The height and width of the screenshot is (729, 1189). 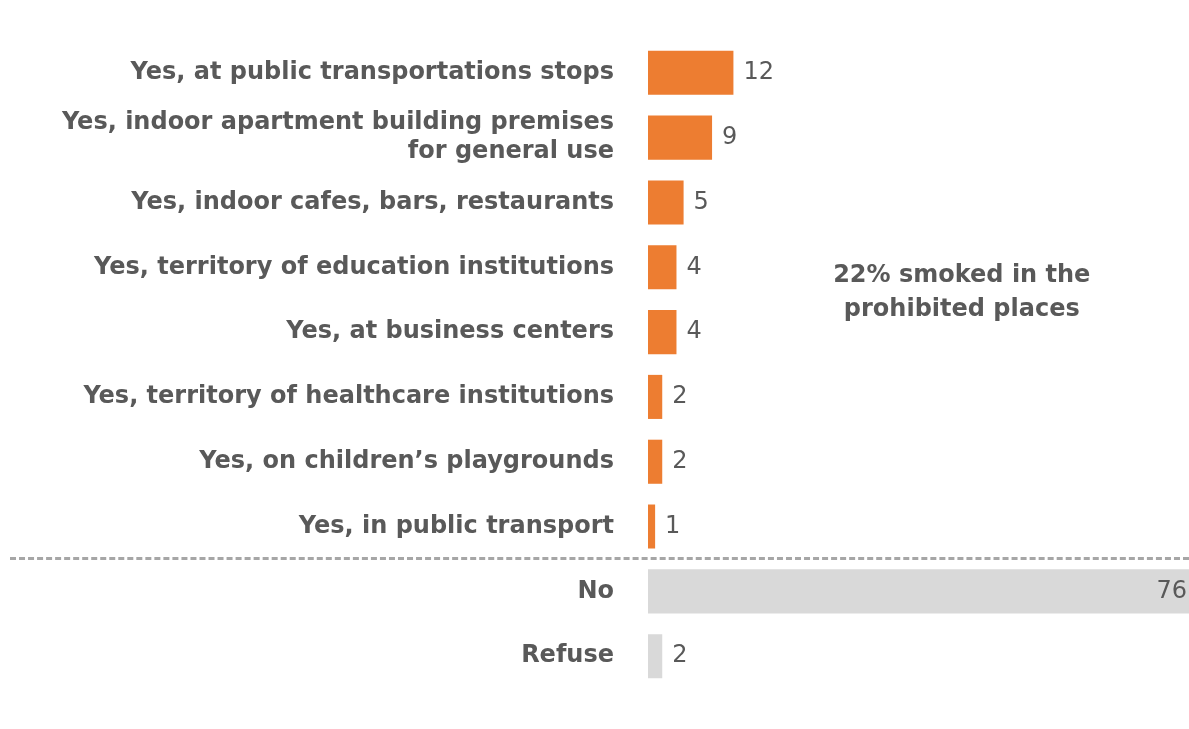 What do you see at coordinates (758, 71) in the screenshot?
I see `data-label: 12` at bounding box center [758, 71].